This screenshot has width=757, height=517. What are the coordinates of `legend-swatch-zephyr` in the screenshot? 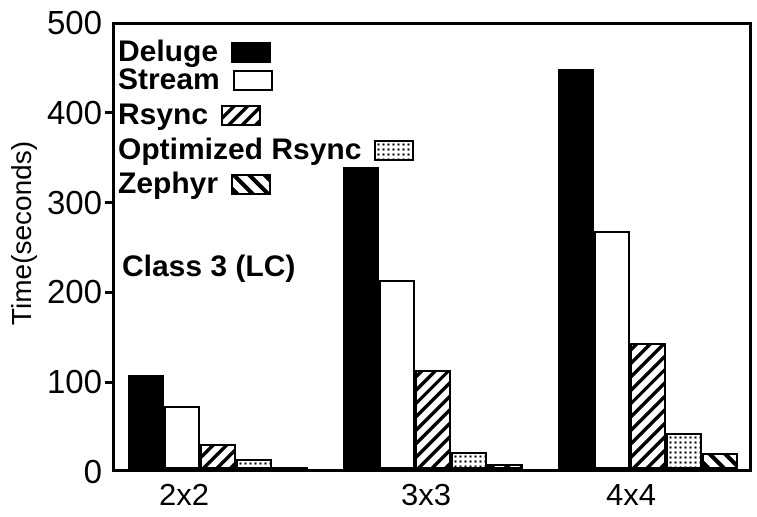 It's located at (251, 184).